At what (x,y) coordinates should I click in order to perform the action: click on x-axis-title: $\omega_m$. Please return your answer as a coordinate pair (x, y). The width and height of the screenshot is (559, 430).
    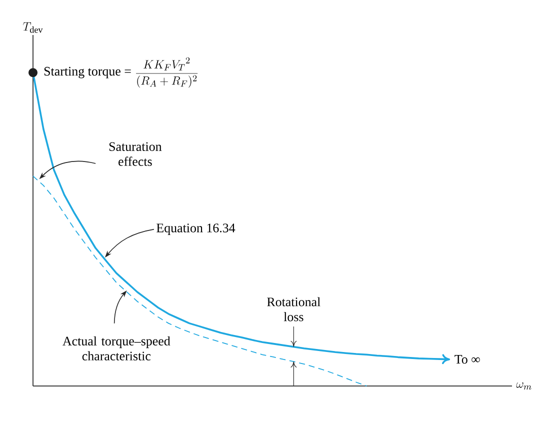
    Looking at the image, I should click on (524, 386).